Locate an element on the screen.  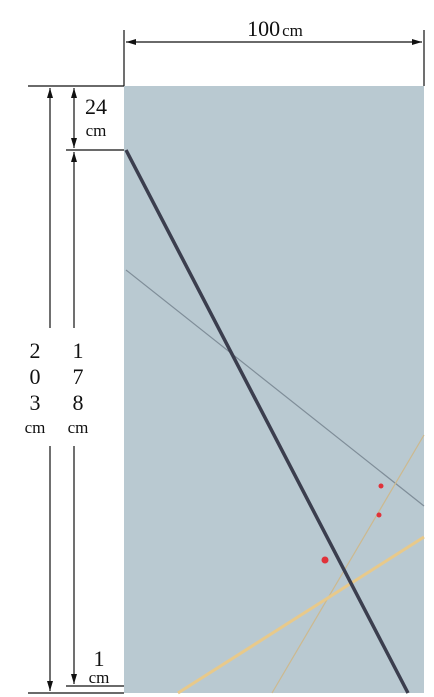
bottom-margin-value: 1 is located at coordinates (99, 658).